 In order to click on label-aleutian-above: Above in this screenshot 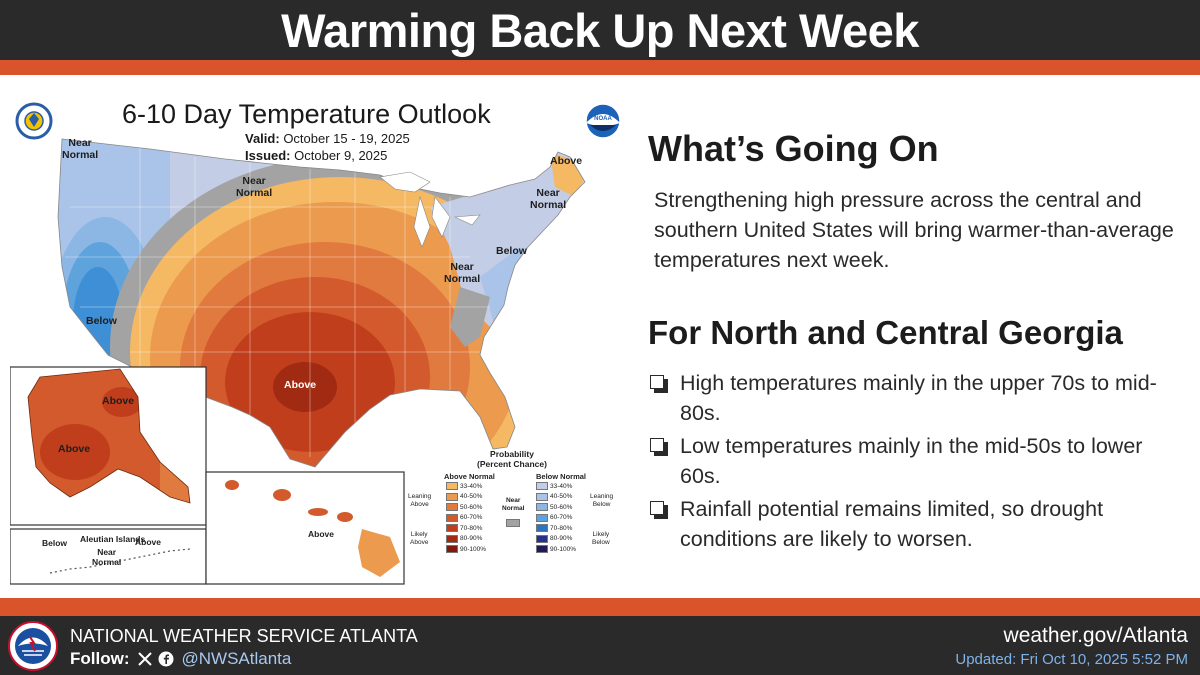, I will do `click(148, 542)`.